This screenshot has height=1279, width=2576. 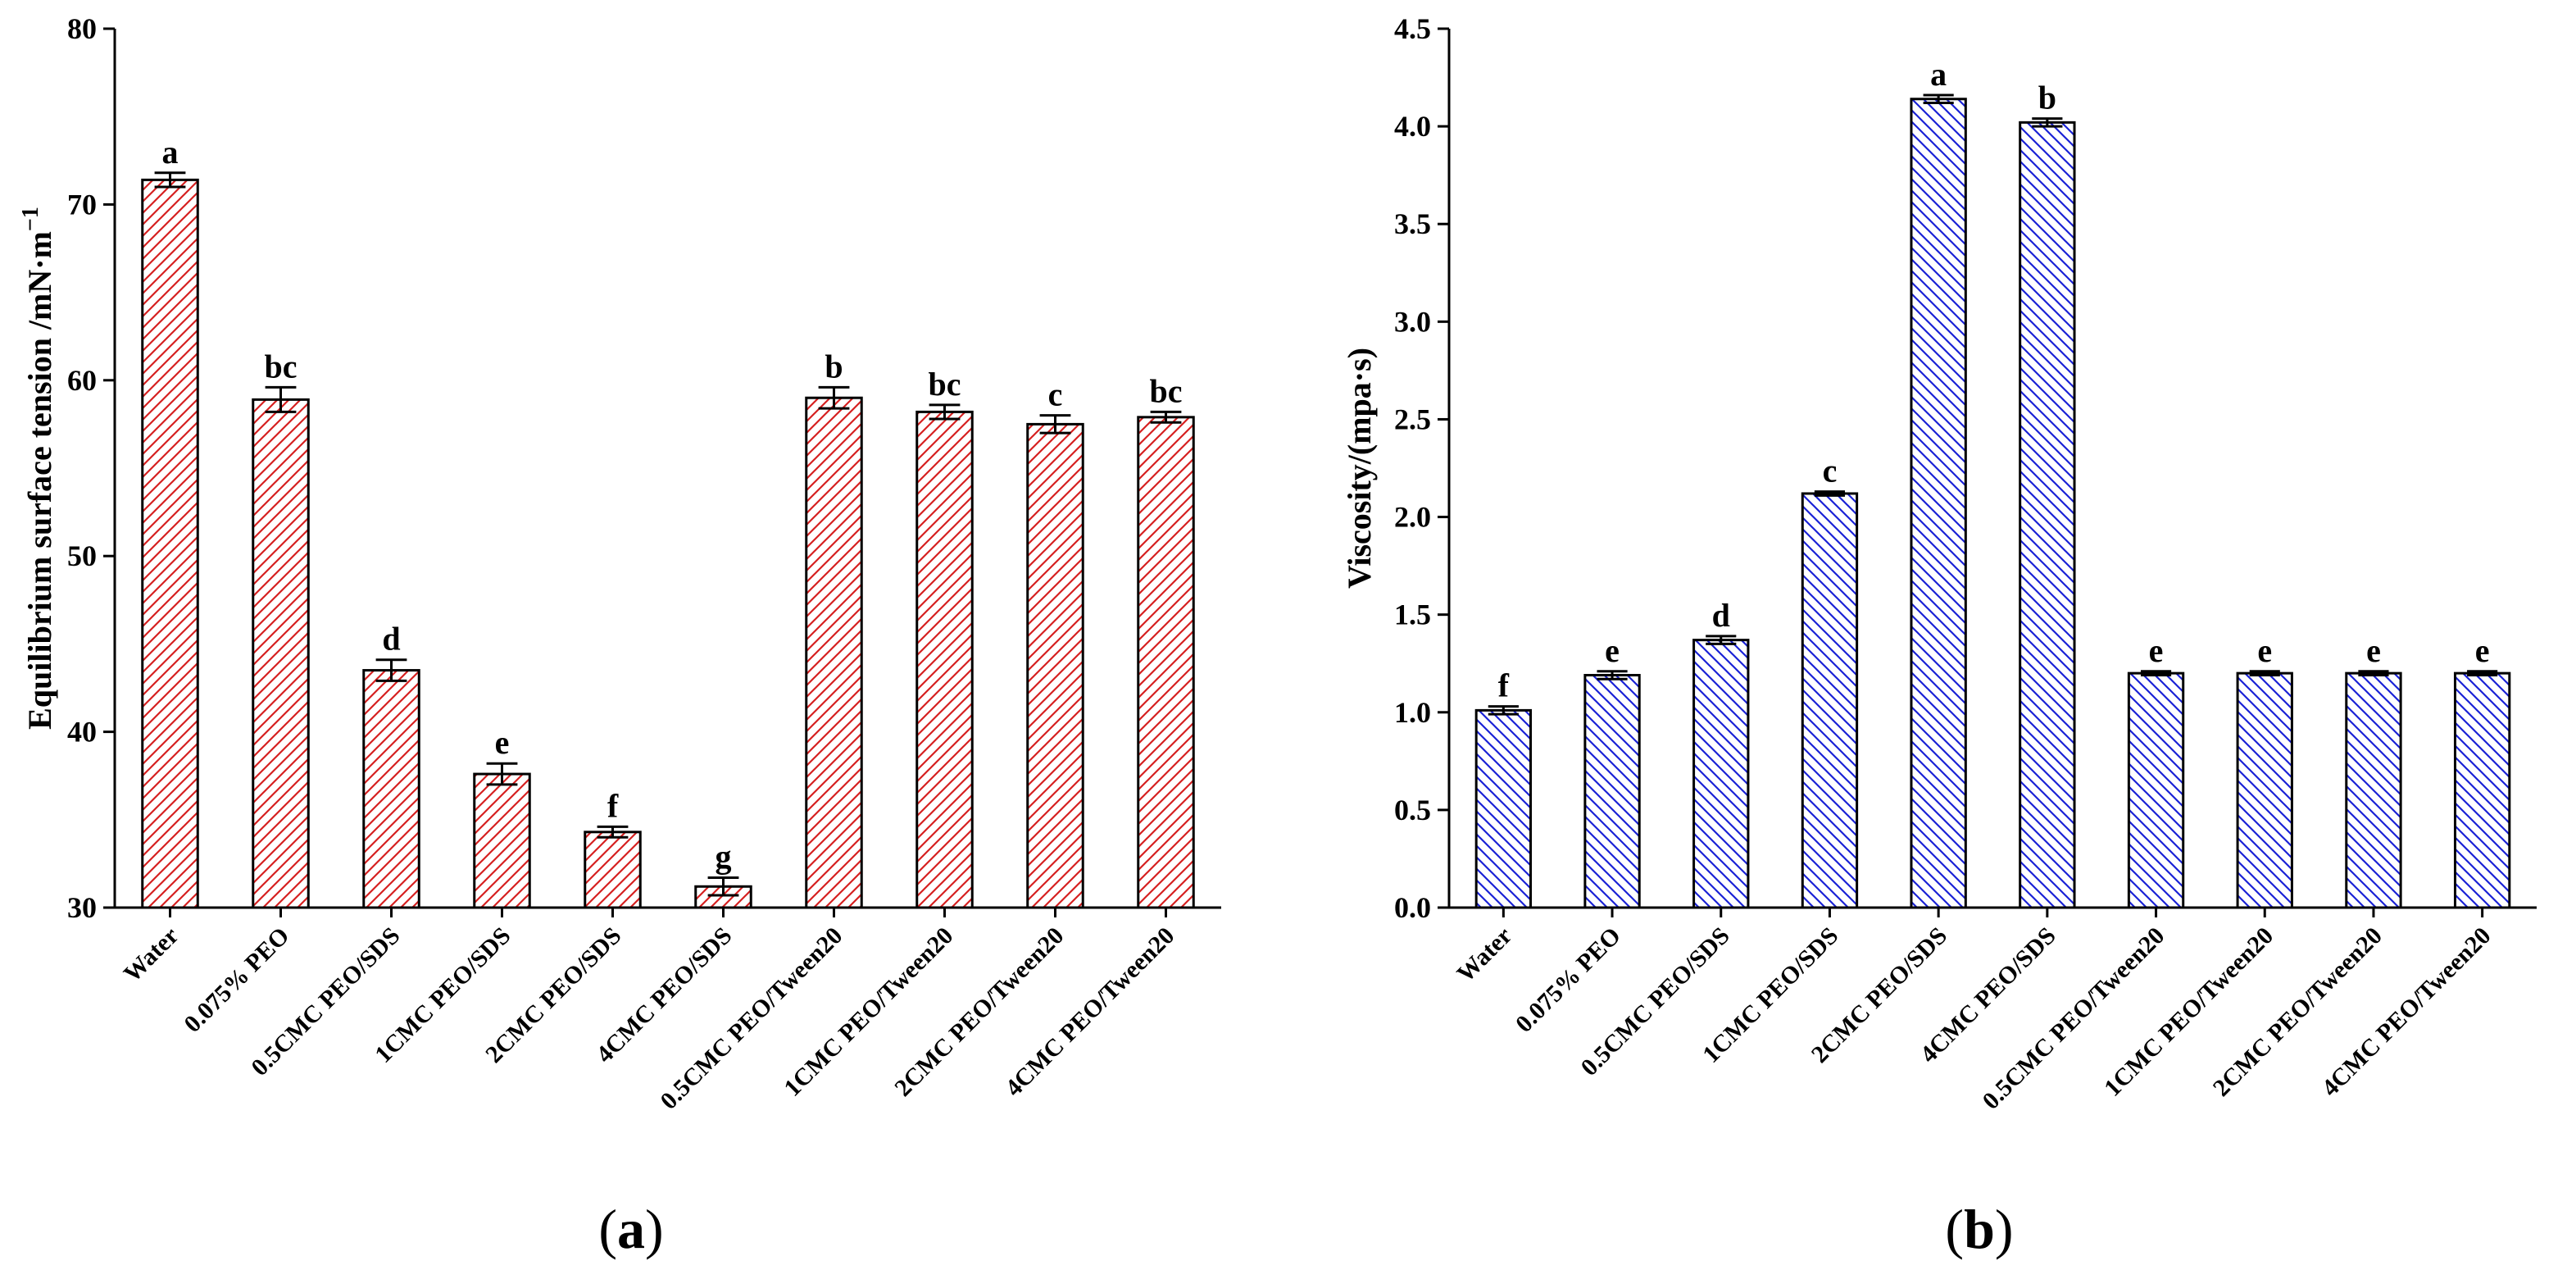 I want to click on y-tick-label: 80, so click(x=82, y=28).